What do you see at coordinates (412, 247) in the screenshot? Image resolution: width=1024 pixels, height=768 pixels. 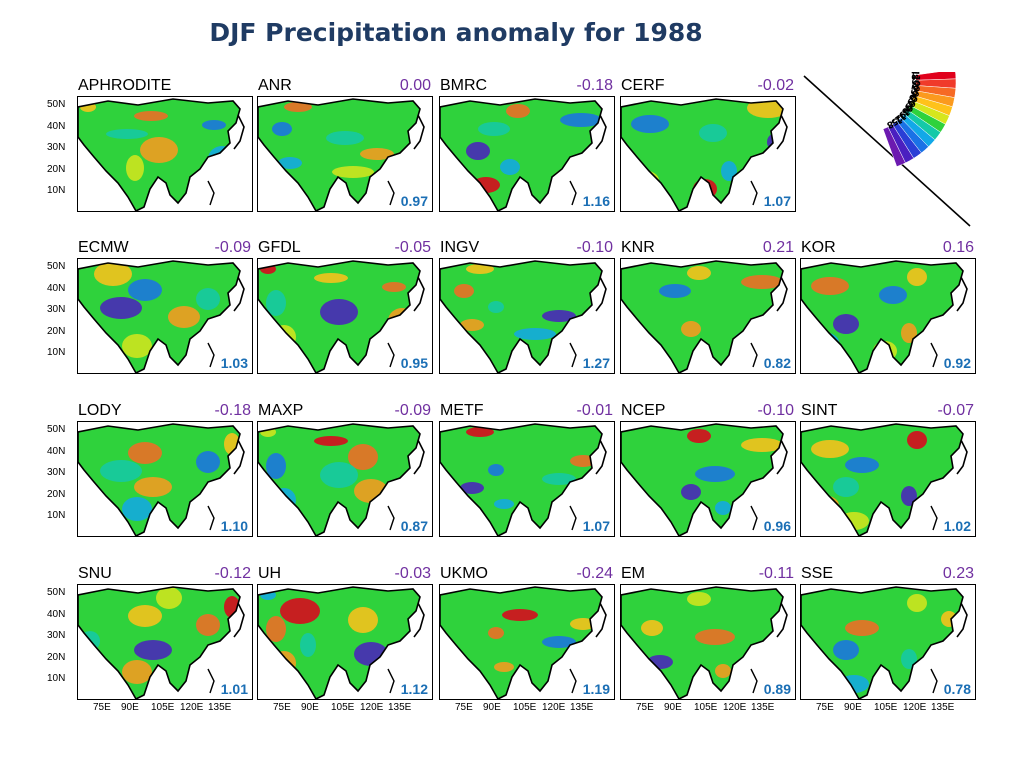 I see `correlation-value: -0.05` at bounding box center [412, 247].